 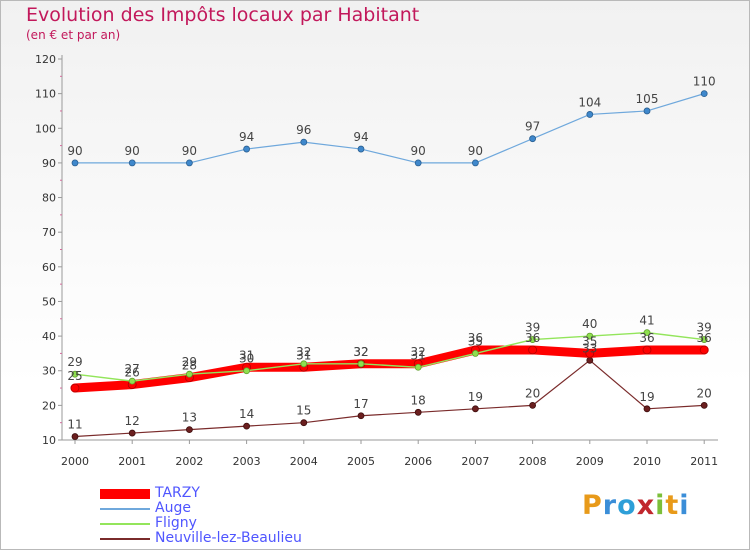 I want to click on data-label-tarzy: 25, so click(x=74, y=376).